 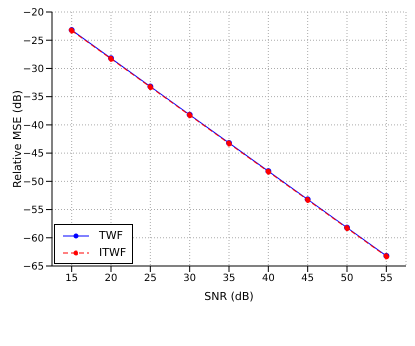 I want to click on x-axis-title: SNR (dB), so click(x=229, y=296).